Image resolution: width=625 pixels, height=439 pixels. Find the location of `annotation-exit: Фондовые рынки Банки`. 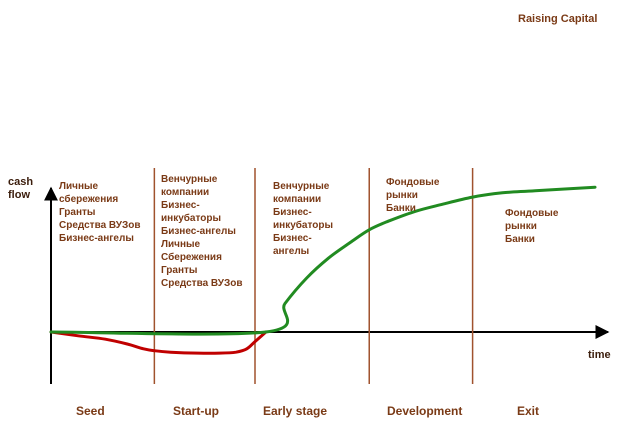

annotation-exit: Фондовые рынки Банки is located at coordinates (531, 226).